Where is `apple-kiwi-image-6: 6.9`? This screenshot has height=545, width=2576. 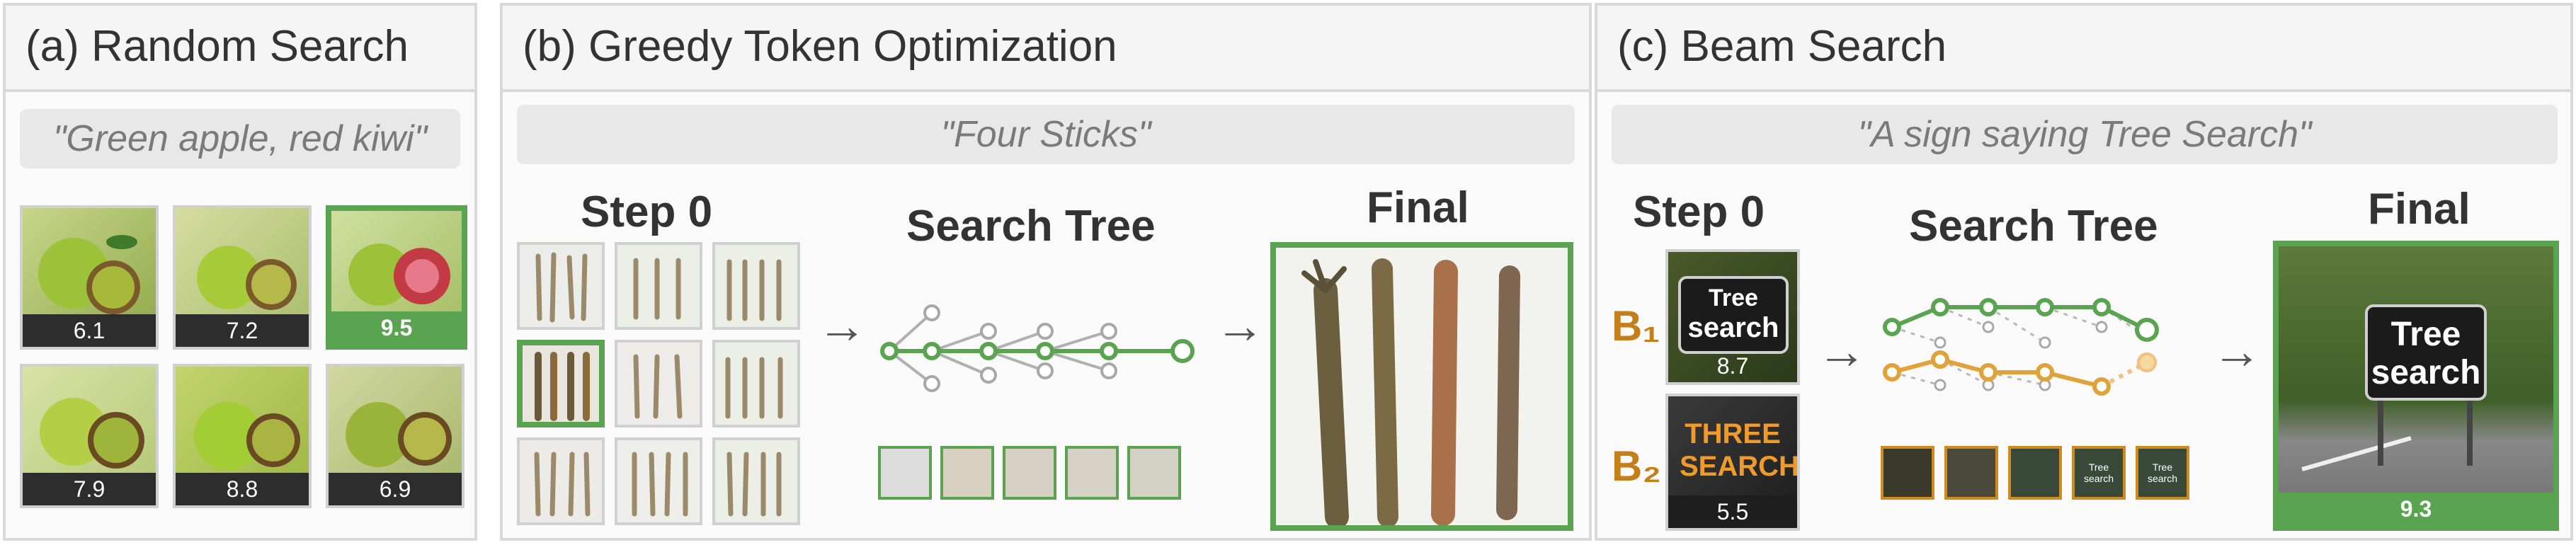 apple-kiwi-image-6: 6.9 is located at coordinates (395, 436).